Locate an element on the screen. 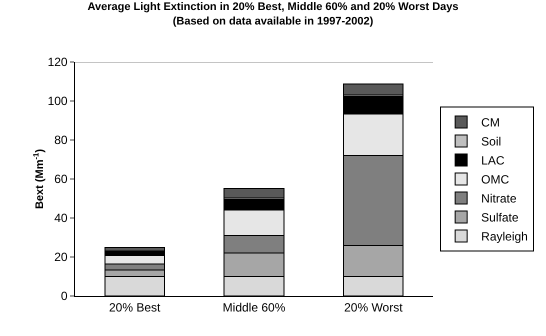  legend-label: LAC is located at coordinates (493, 161).